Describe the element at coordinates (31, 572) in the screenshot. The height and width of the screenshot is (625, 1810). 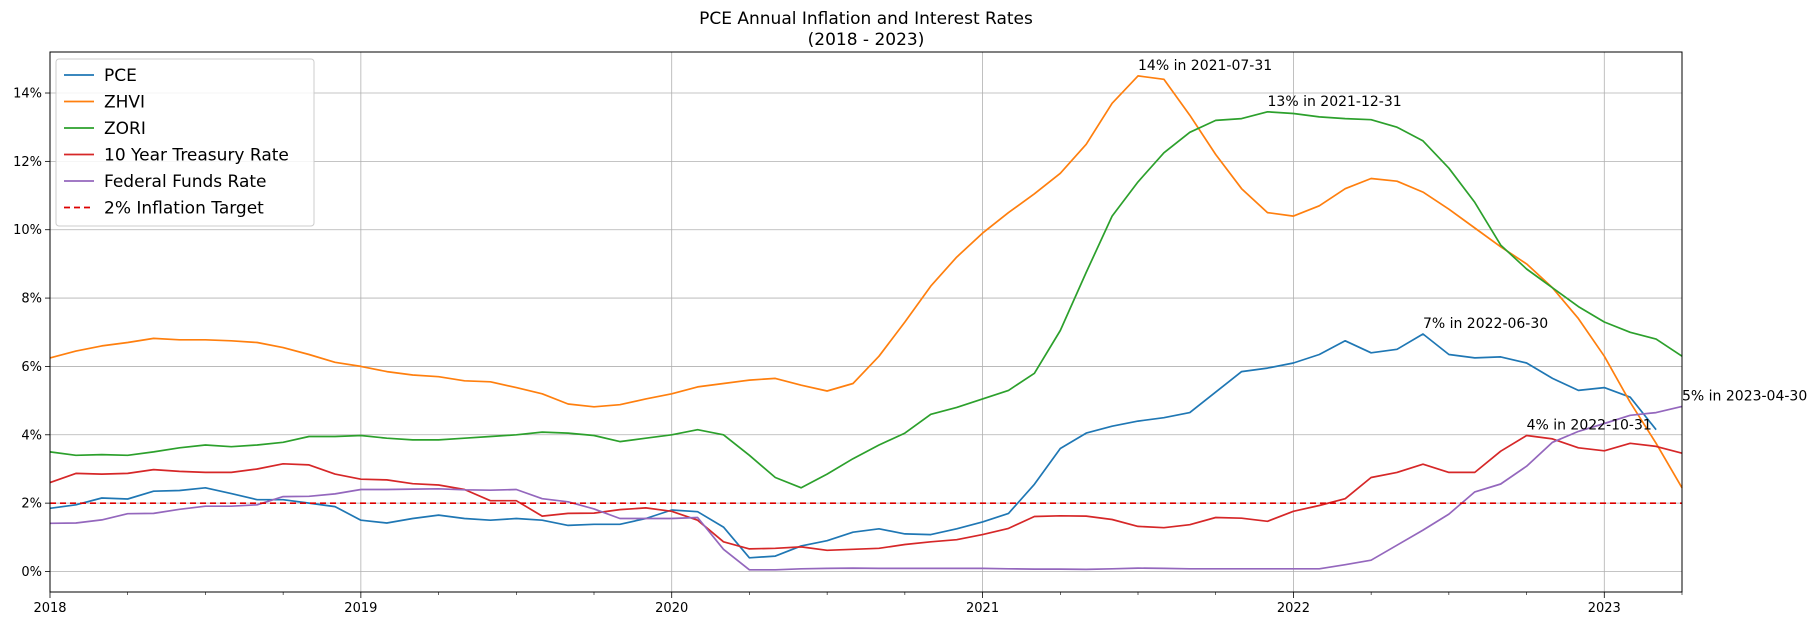
I see `y-tick-label: 0%` at that location.